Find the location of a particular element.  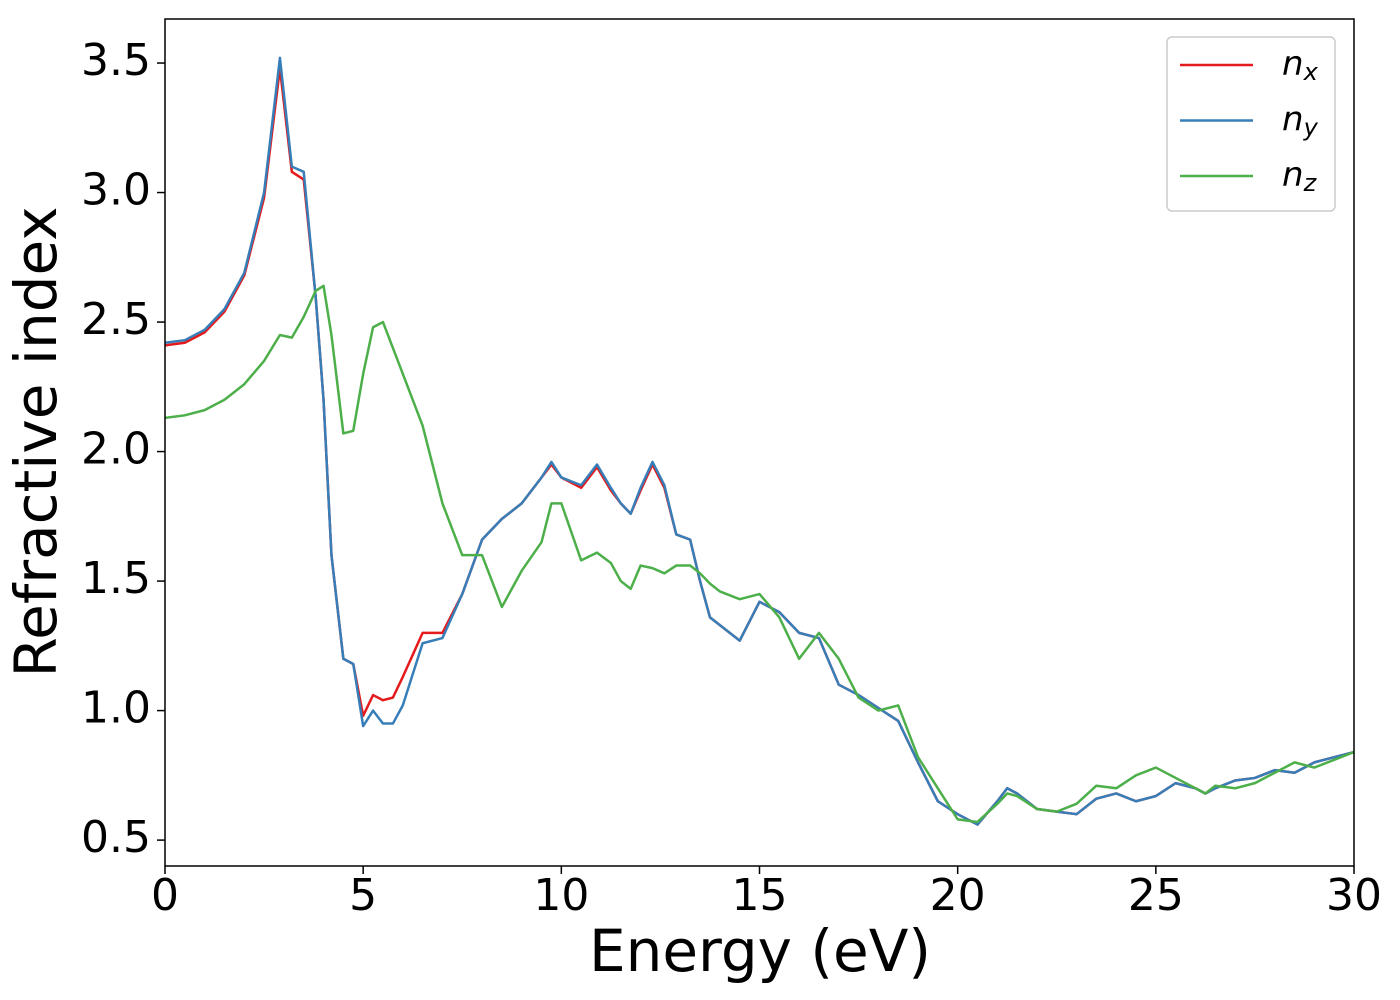

legend-label: nz is located at coordinates (1300, 176).